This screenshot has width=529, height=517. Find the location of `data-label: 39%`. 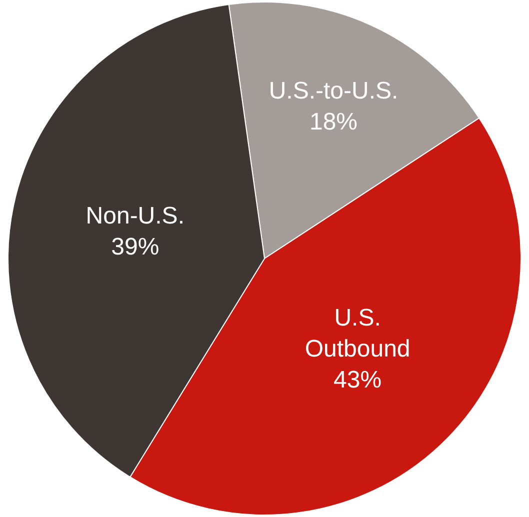

data-label: 39% is located at coordinates (135, 247).